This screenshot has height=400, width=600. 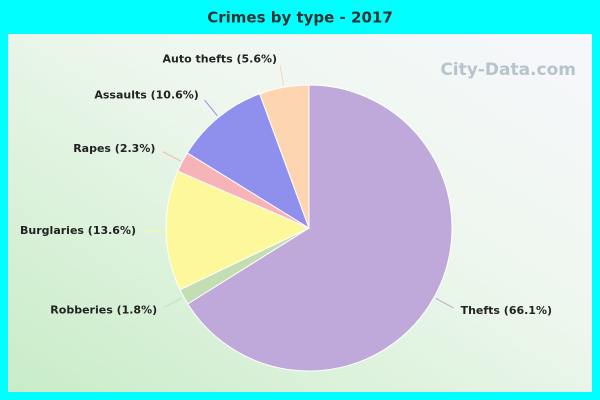 What do you see at coordinates (78, 230) in the screenshot?
I see `slice-label: Burglaries (13.6%)` at bounding box center [78, 230].